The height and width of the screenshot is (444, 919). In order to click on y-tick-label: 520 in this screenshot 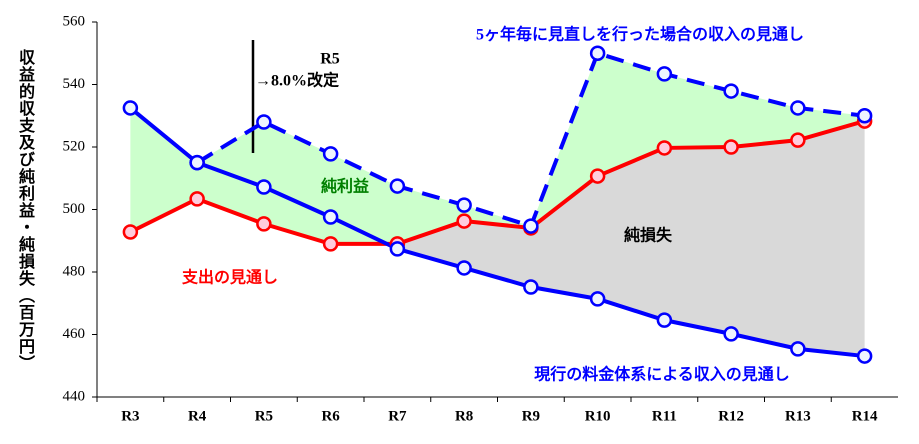, I will do `click(74, 146)`.